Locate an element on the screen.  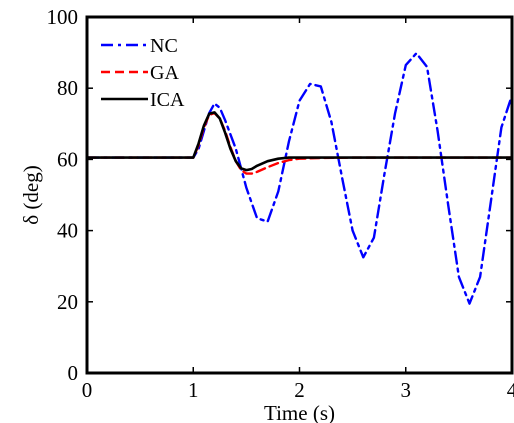
legend-label-ga: GA is located at coordinates (164, 73).